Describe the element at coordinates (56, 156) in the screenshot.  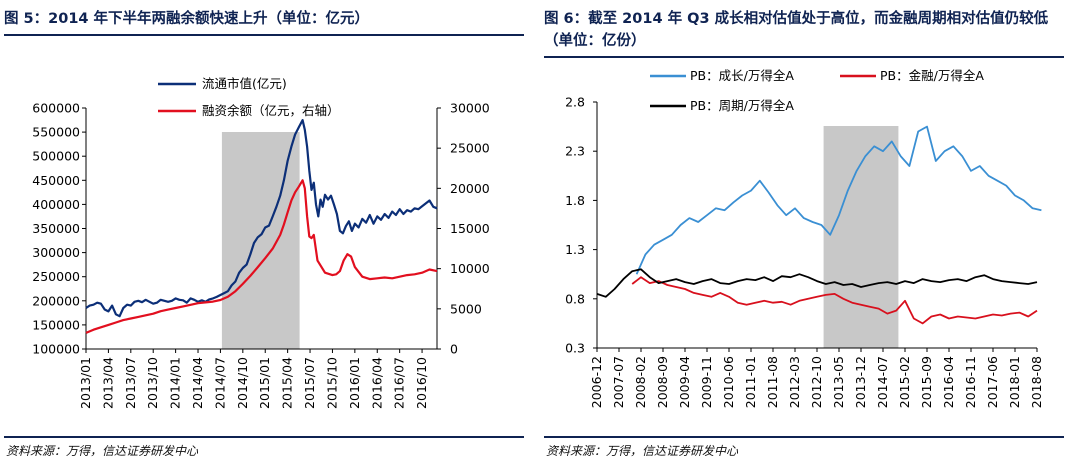
I see `left-tick-label: 500000` at that location.